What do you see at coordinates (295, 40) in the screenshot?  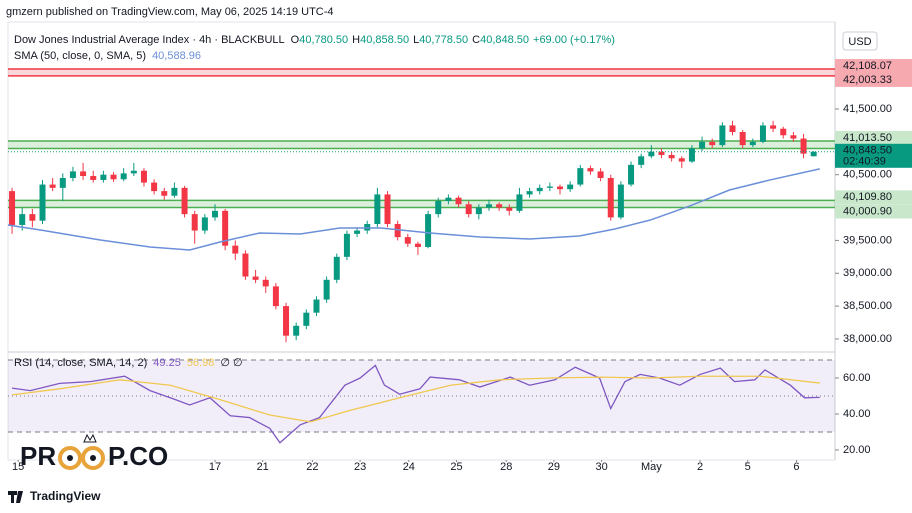 I see `quote-key: O` at bounding box center [295, 40].